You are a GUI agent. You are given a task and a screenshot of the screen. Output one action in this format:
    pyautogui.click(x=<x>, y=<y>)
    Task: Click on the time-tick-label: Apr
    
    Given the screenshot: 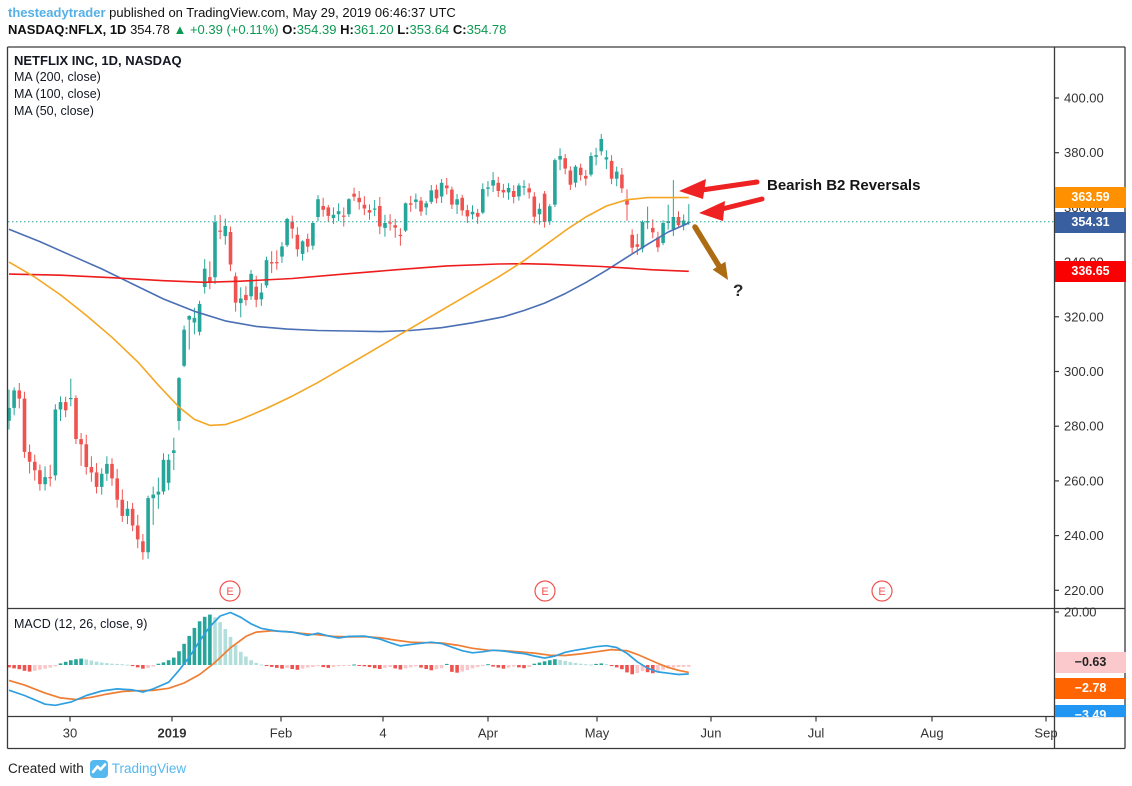 What is the action you would take?
    pyautogui.click(x=488, y=733)
    